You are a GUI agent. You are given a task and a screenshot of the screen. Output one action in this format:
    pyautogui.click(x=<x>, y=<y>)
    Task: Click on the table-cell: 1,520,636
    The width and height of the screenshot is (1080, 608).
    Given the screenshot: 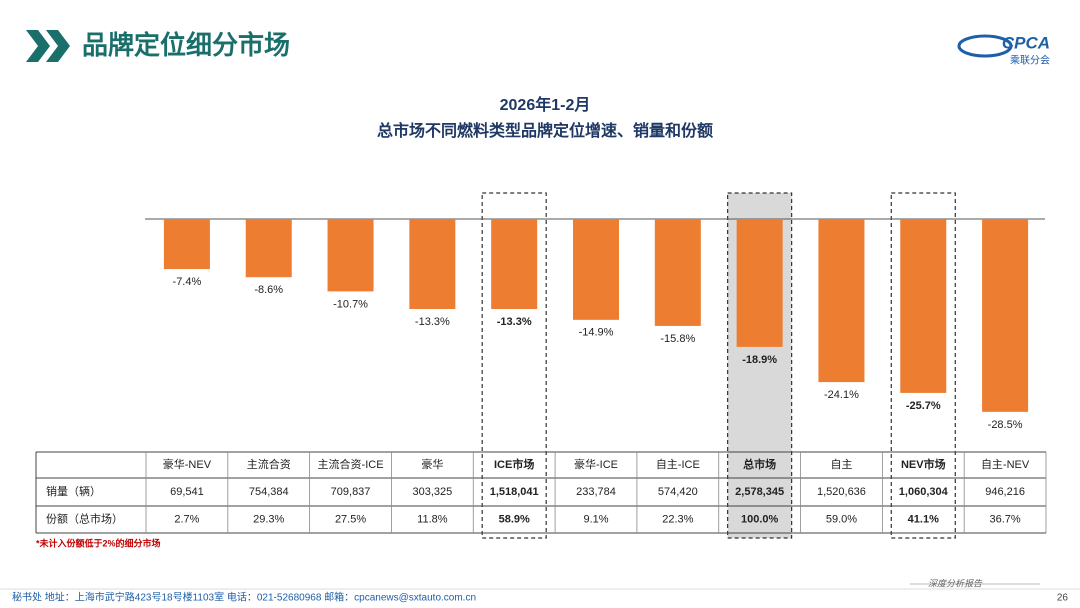 What is the action you would take?
    pyautogui.click(x=841, y=492)
    